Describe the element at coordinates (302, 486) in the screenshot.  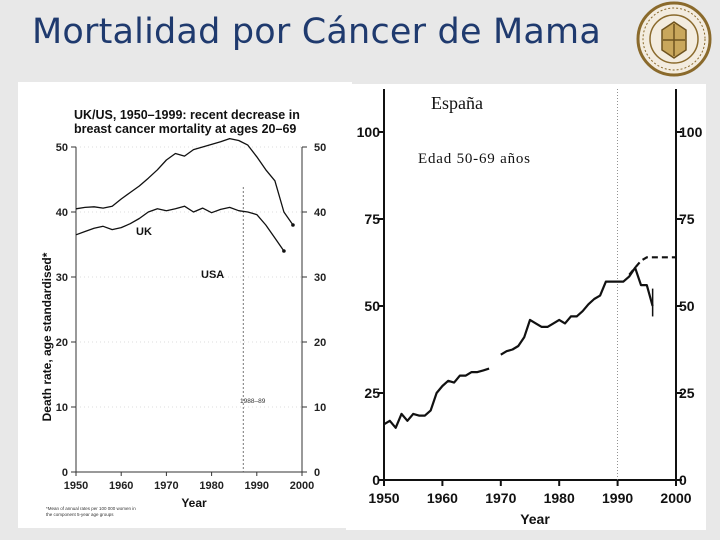
I see `x-tick-label: 2000` at that location.